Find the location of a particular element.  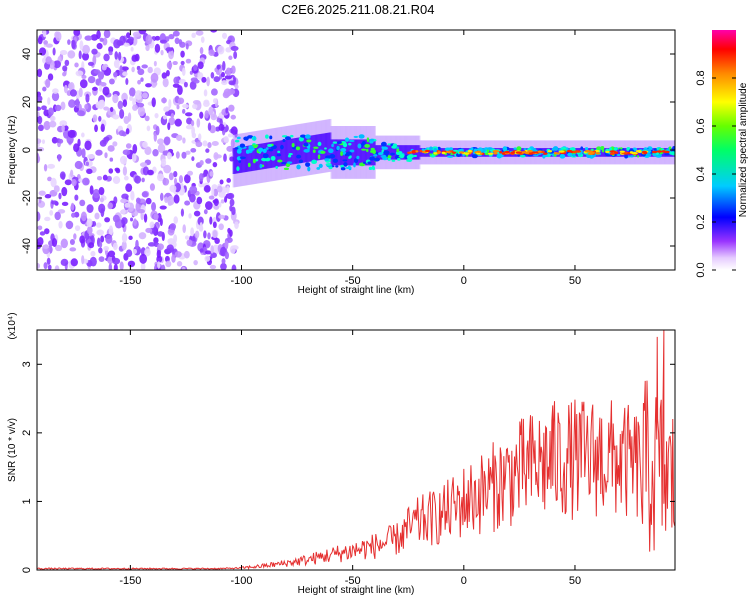

snr-scale-label: (x10⁴) is located at coordinates (12, 325).